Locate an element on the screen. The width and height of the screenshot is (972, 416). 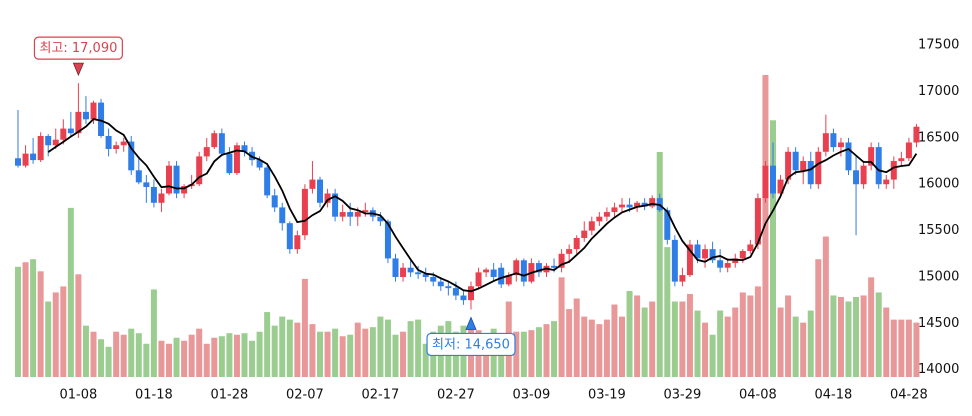
y-tick-label: 14000 is located at coordinates (938, 369).